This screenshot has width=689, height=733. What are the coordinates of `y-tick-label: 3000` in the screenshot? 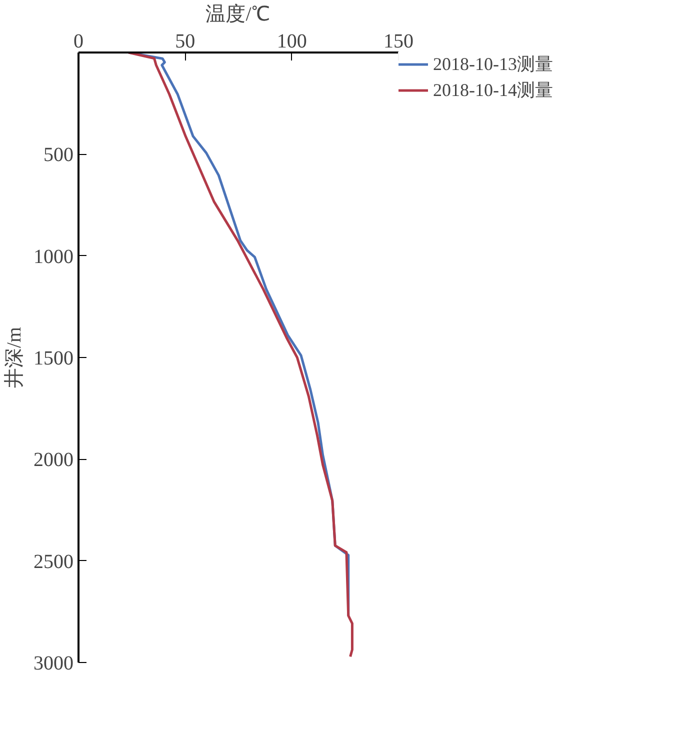 It's located at (54, 663).